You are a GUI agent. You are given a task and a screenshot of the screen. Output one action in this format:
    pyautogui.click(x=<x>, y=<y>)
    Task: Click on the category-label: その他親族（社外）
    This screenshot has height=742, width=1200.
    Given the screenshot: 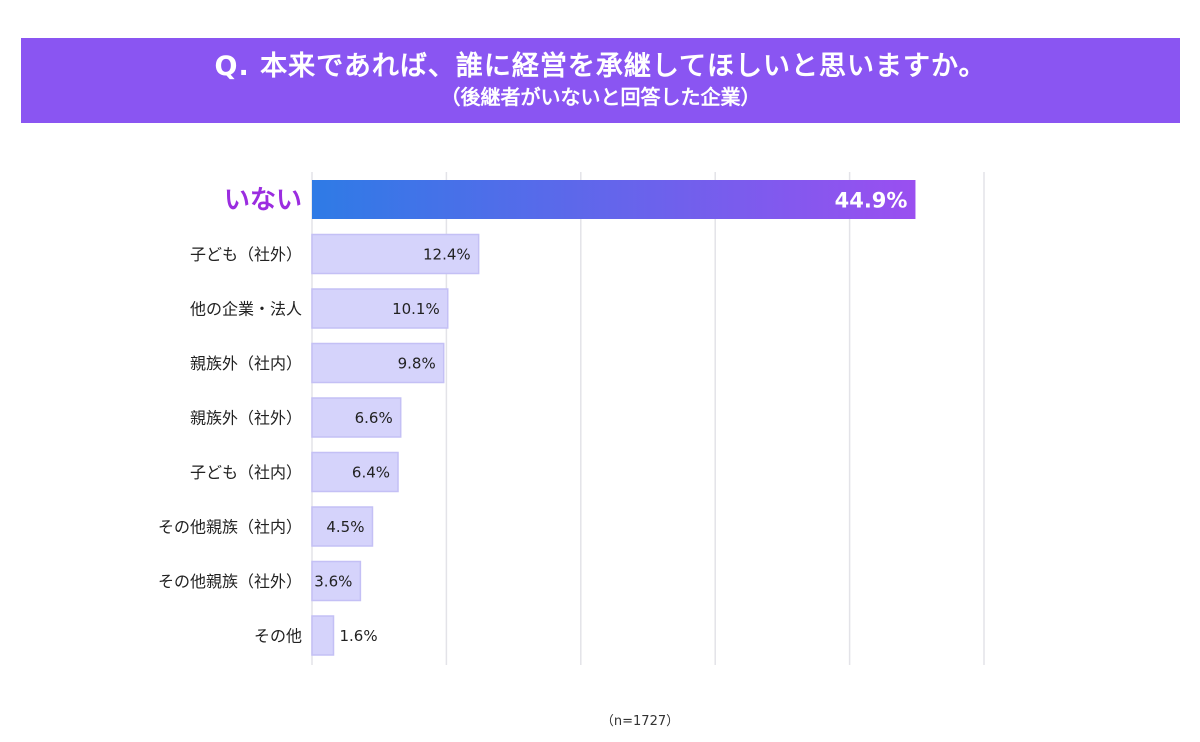 What is the action you would take?
    pyautogui.click(x=230, y=581)
    